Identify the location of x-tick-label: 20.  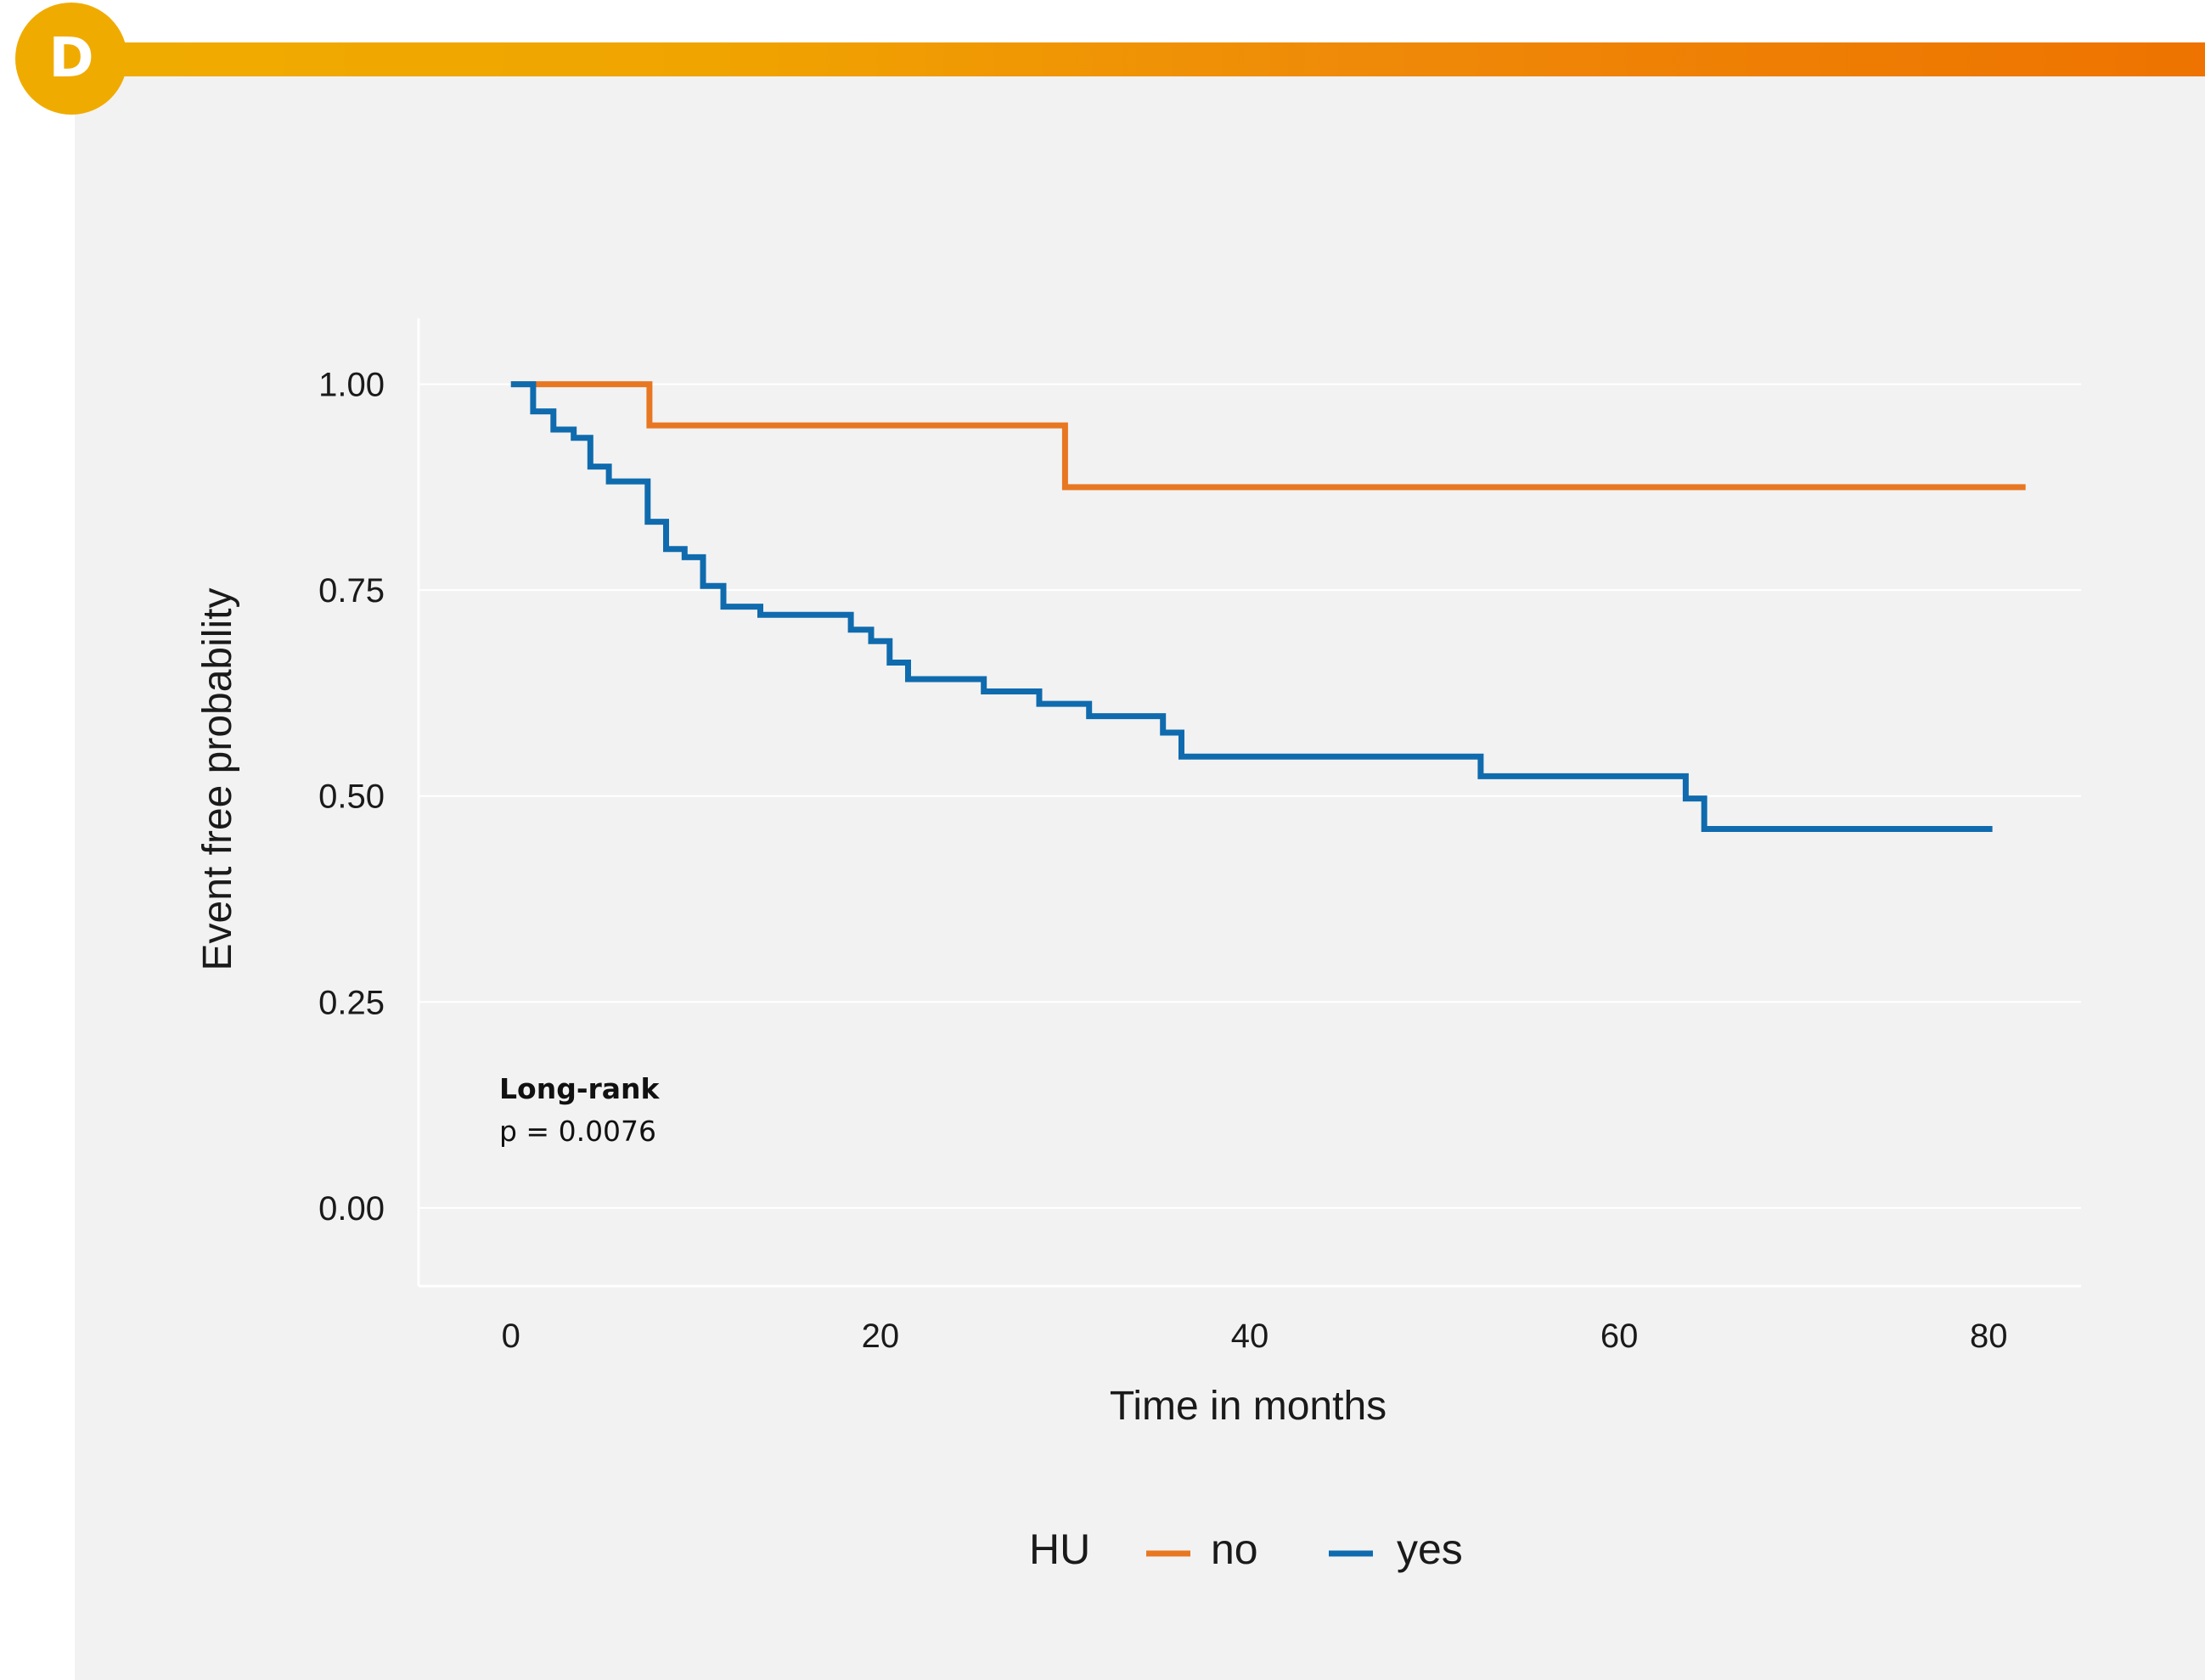
(881, 1337).